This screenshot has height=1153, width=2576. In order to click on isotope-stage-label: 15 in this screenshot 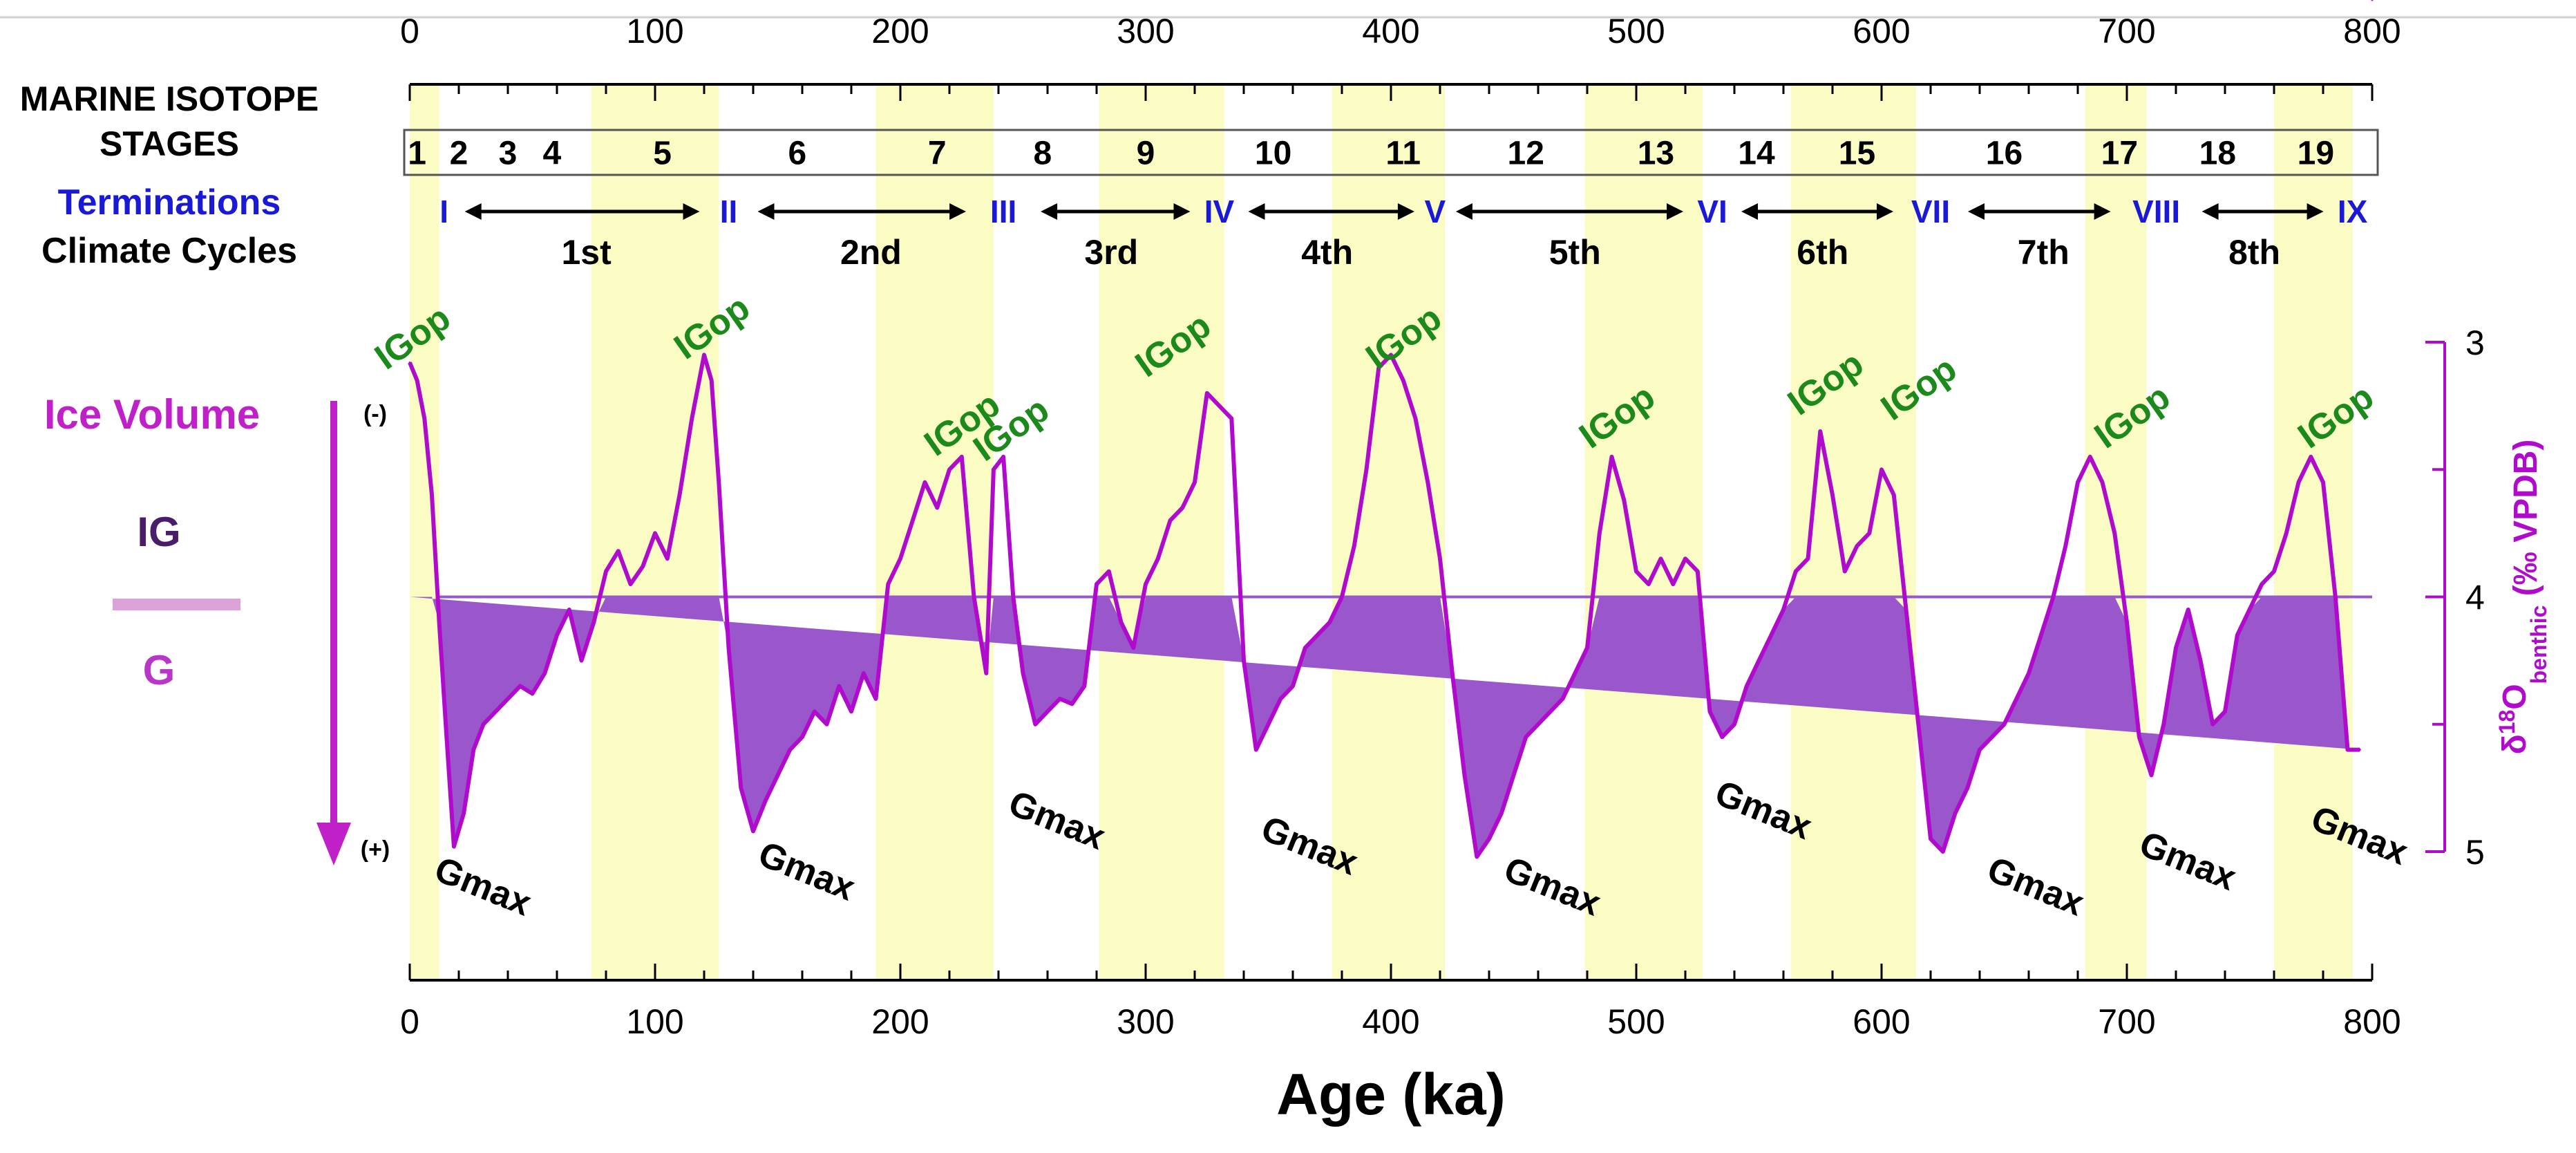, I will do `click(1857, 153)`.